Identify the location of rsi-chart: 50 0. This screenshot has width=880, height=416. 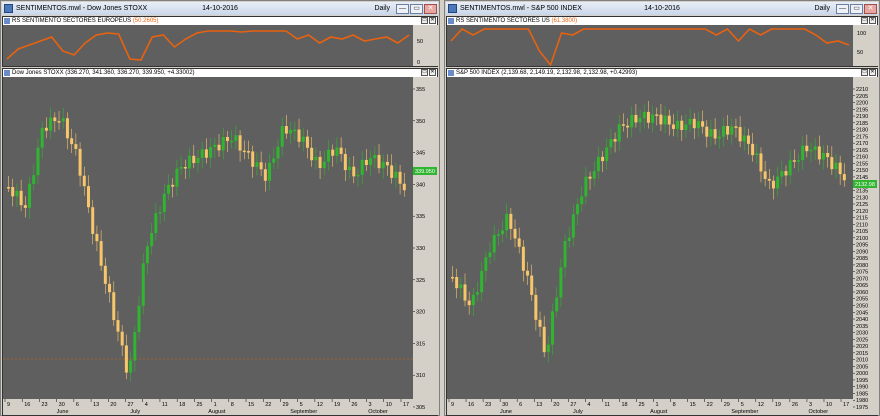
(222, 45).